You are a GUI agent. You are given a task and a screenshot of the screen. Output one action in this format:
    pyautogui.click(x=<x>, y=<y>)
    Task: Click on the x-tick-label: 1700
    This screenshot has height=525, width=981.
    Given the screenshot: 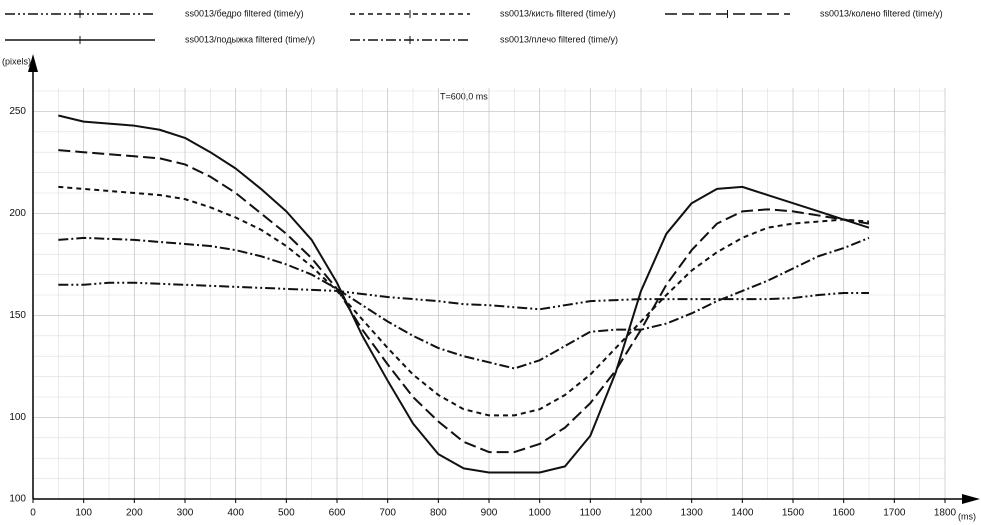 What is the action you would take?
    pyautogui.click(x=894, y=513)
    